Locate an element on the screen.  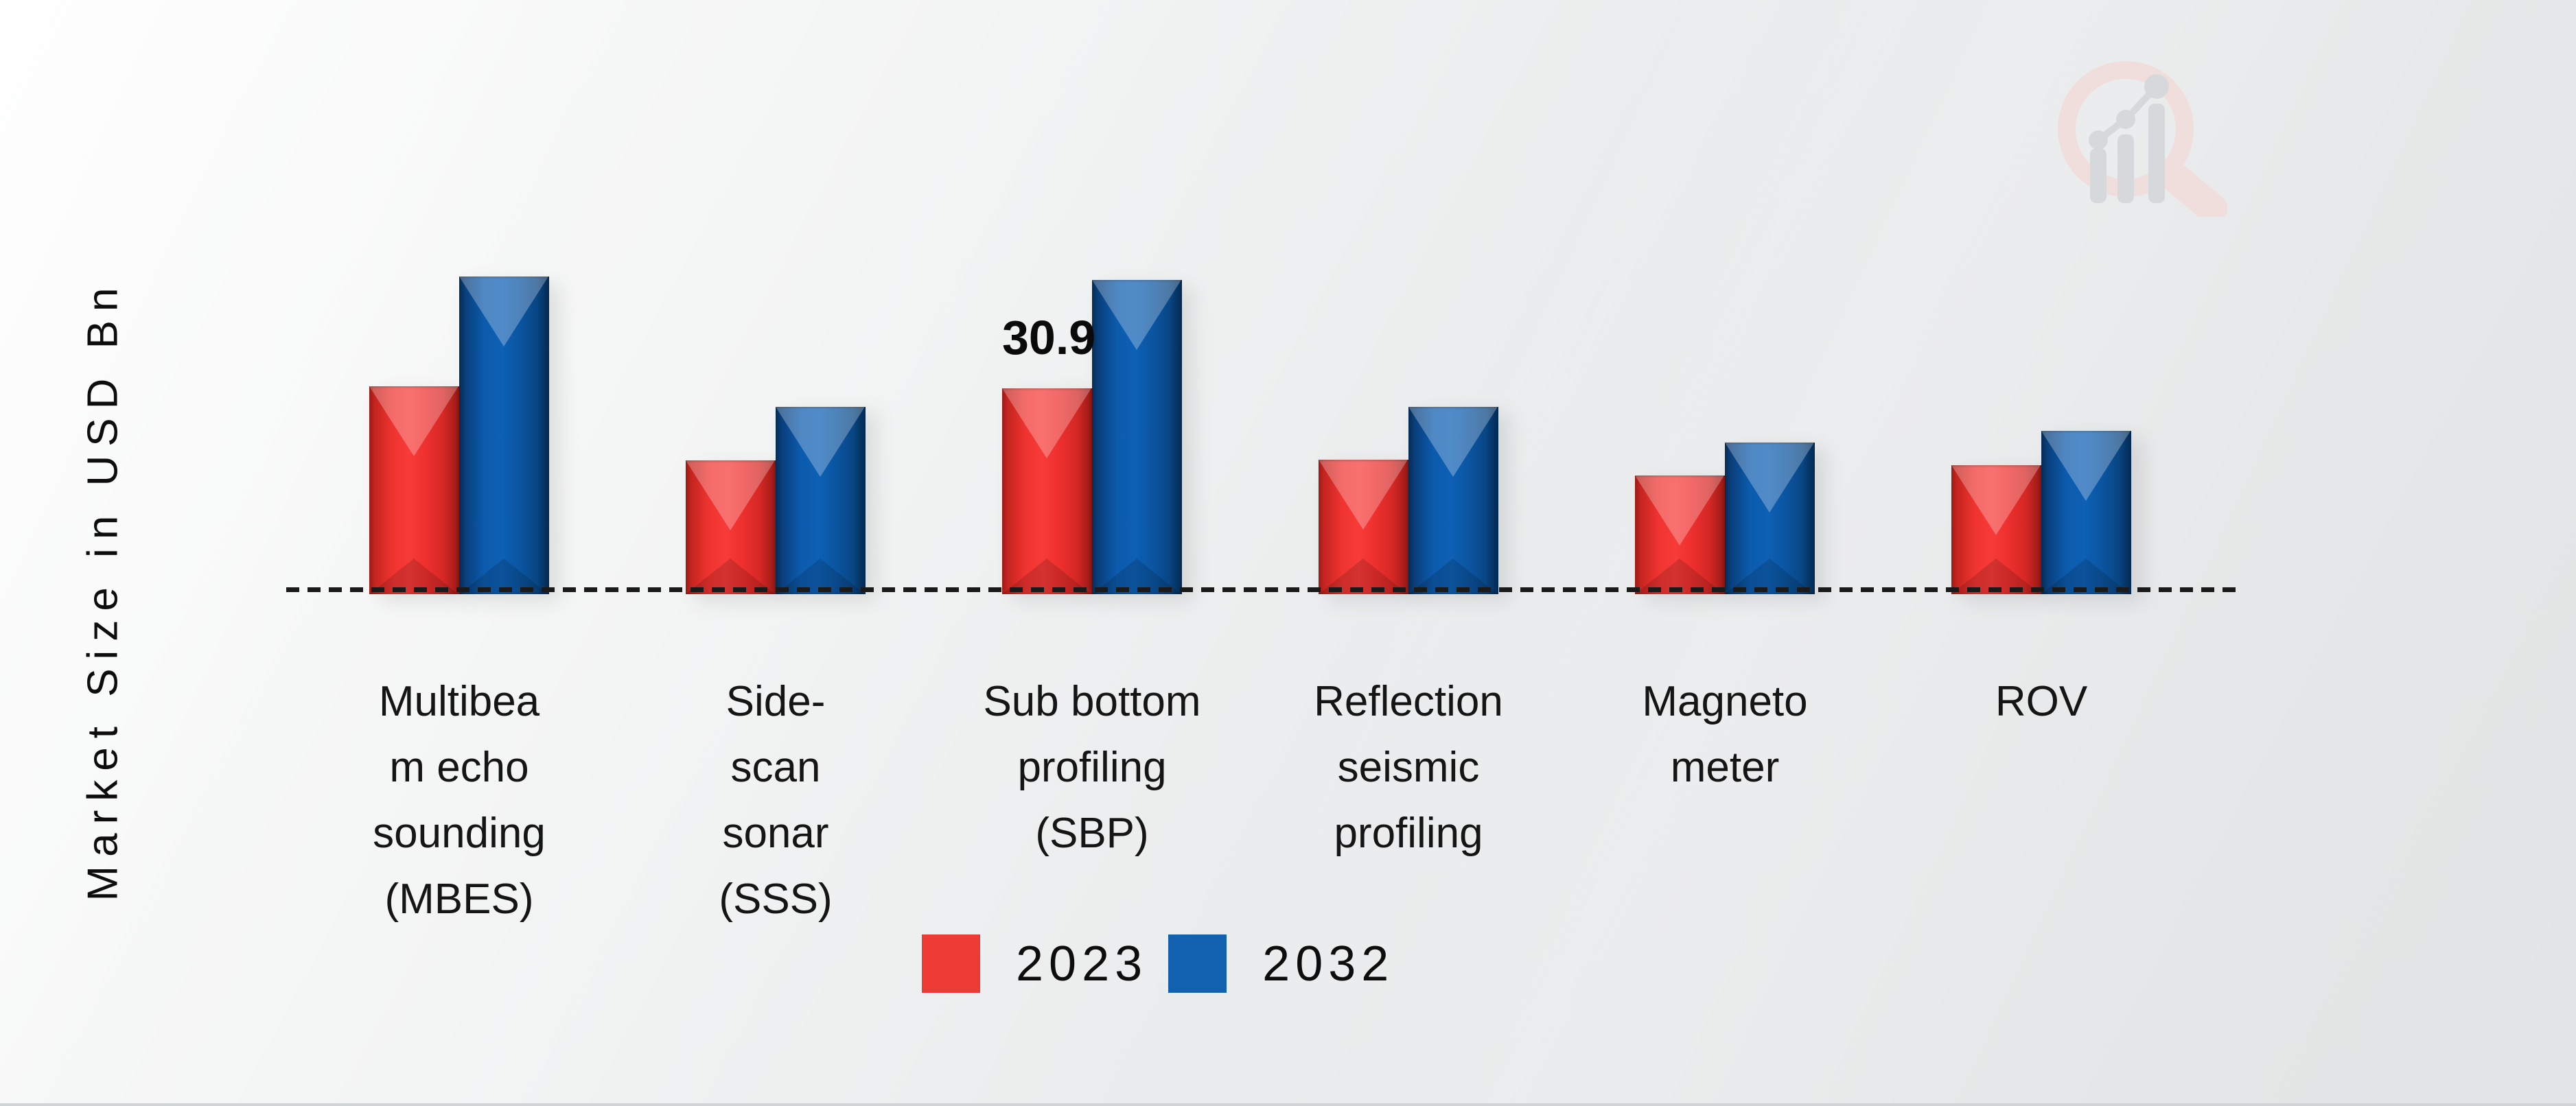
x-axis-baseline is located at coordinates (1263, 589).